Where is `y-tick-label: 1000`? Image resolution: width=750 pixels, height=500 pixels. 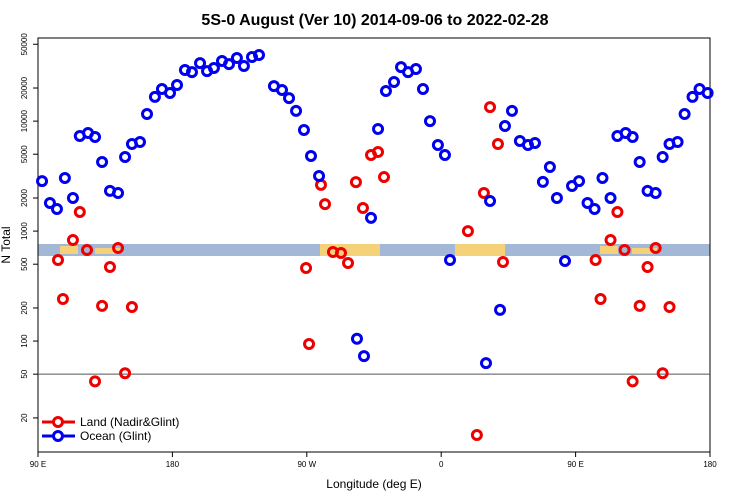 y-tick-label: 1000 is located at coordinates (24, 231).